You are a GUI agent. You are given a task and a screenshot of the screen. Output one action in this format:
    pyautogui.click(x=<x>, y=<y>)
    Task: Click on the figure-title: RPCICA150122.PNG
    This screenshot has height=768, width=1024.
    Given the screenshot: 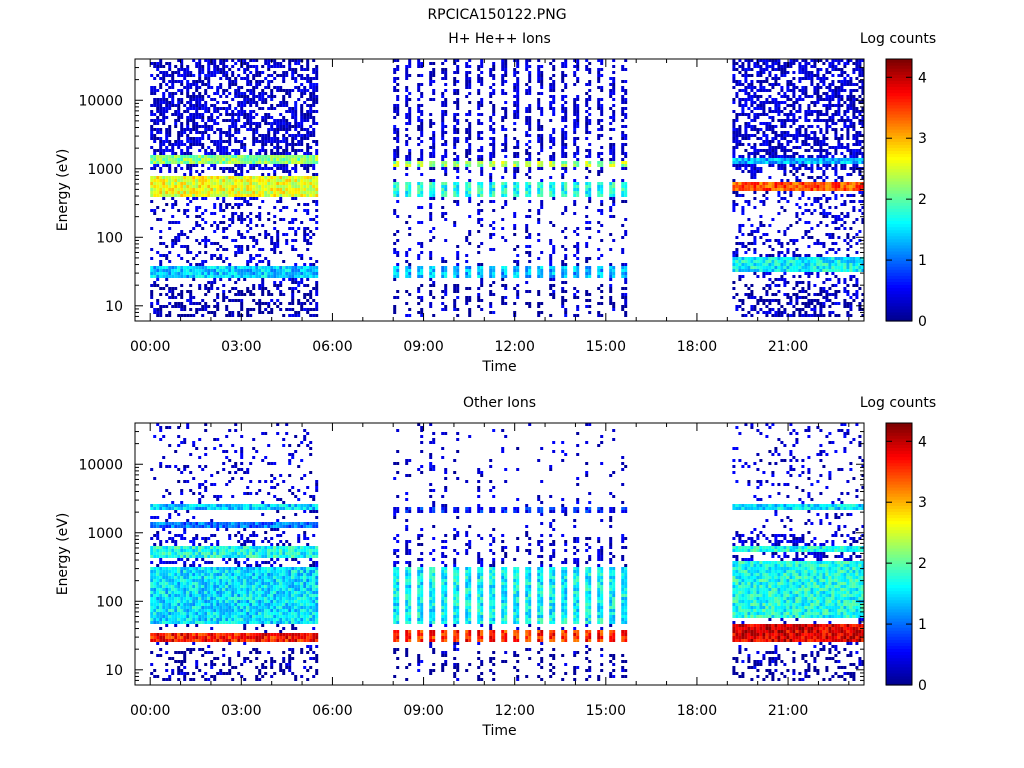 What is the action you would take?
    pyautogui.click(x=496, y=15)
    